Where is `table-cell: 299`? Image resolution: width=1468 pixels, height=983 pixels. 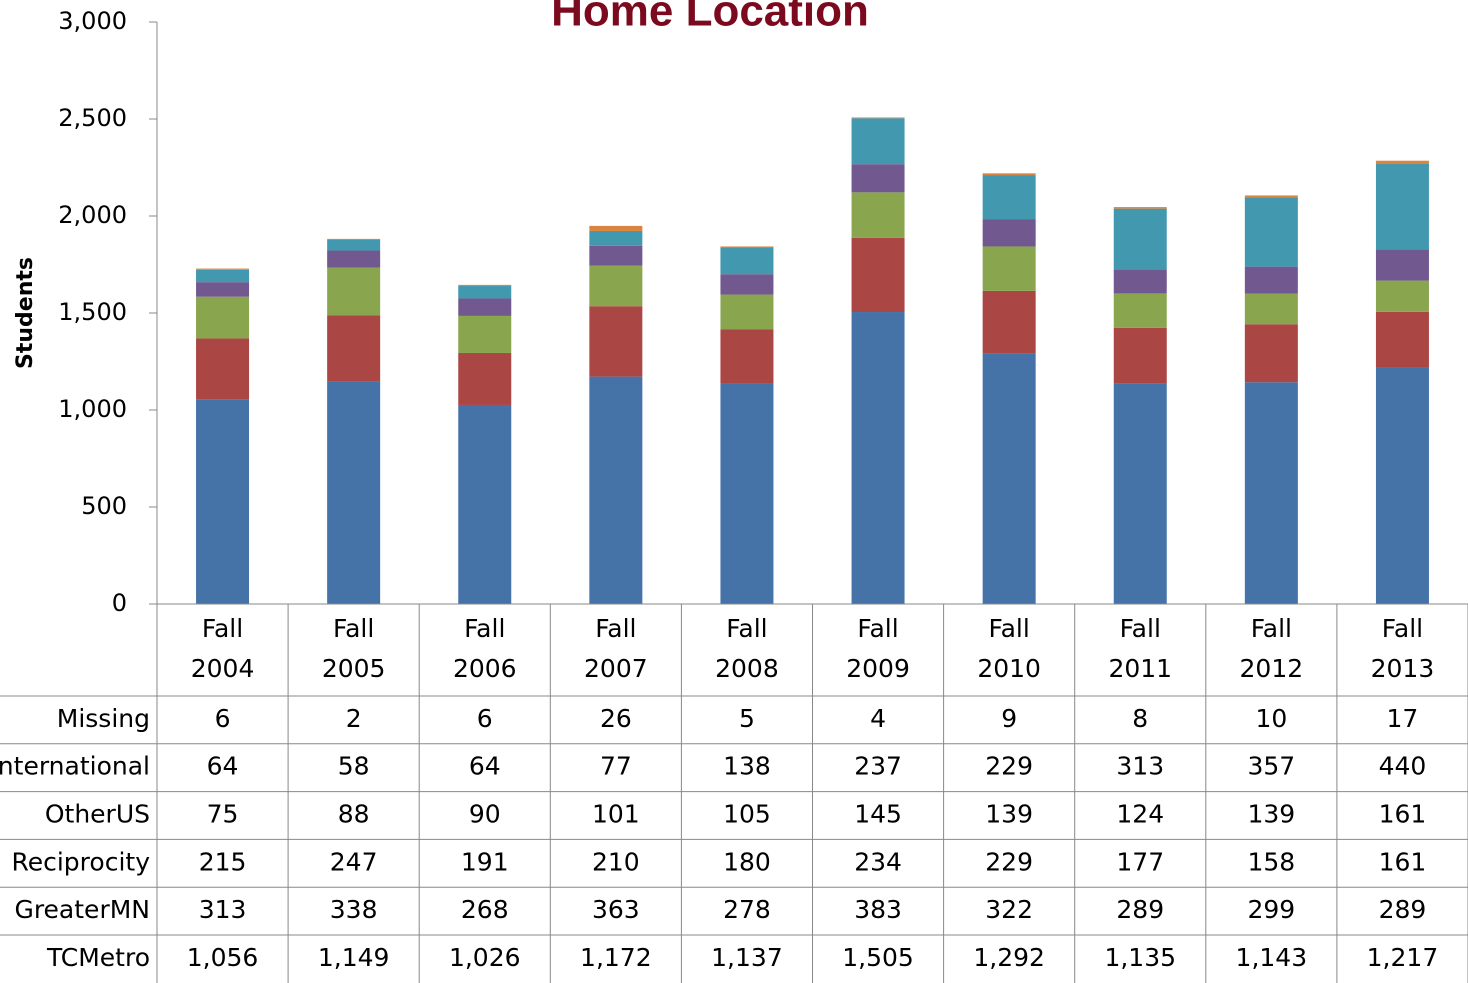 table-cell: 299 is located at coordinates (1271, 909).